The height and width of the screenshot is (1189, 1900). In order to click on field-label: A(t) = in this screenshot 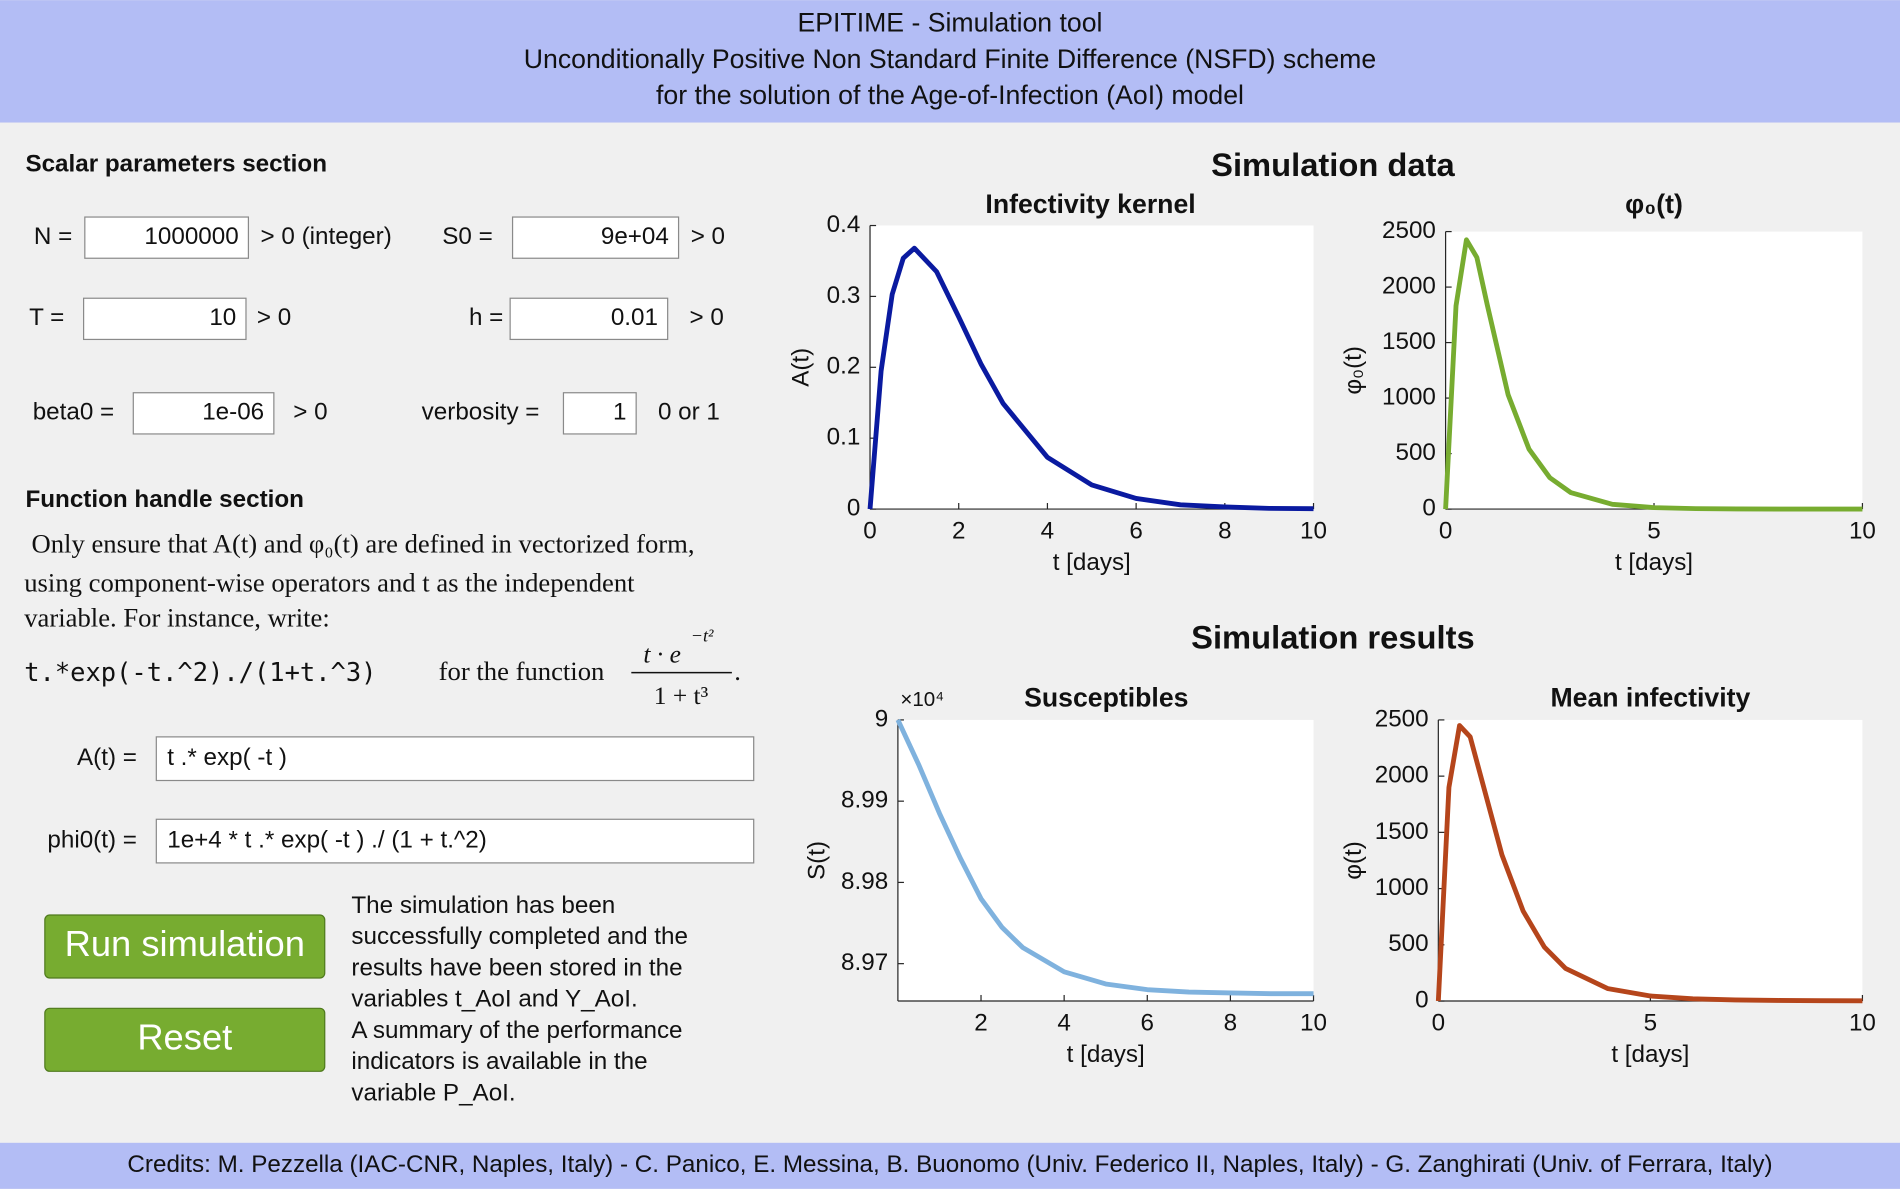, I will do `click(107, 757)`.